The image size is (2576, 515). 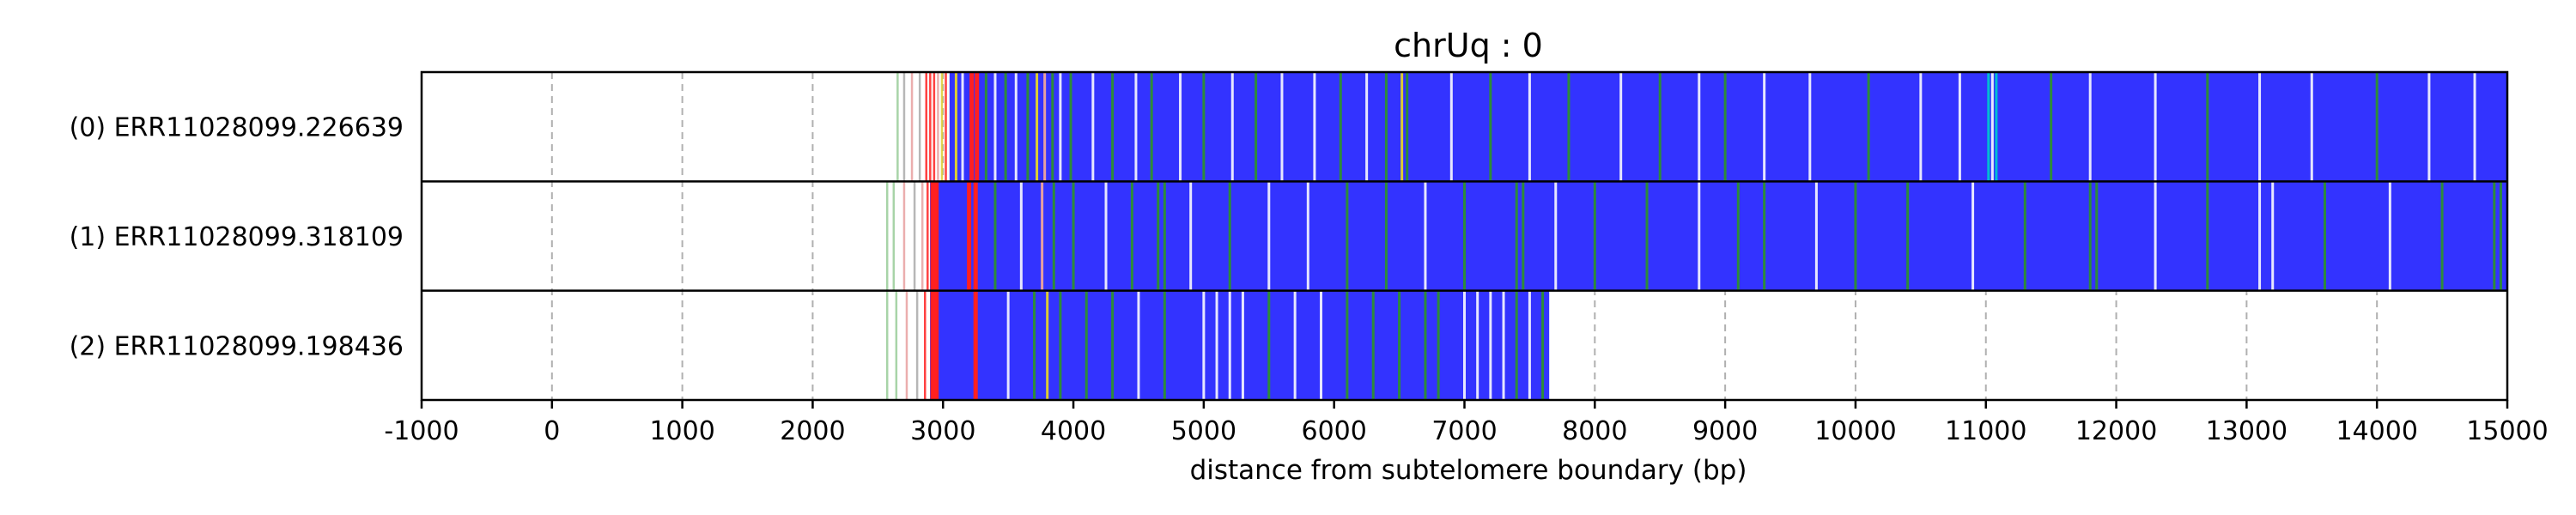 I want to click on read-0-segment, so click(x=1728, y=127).